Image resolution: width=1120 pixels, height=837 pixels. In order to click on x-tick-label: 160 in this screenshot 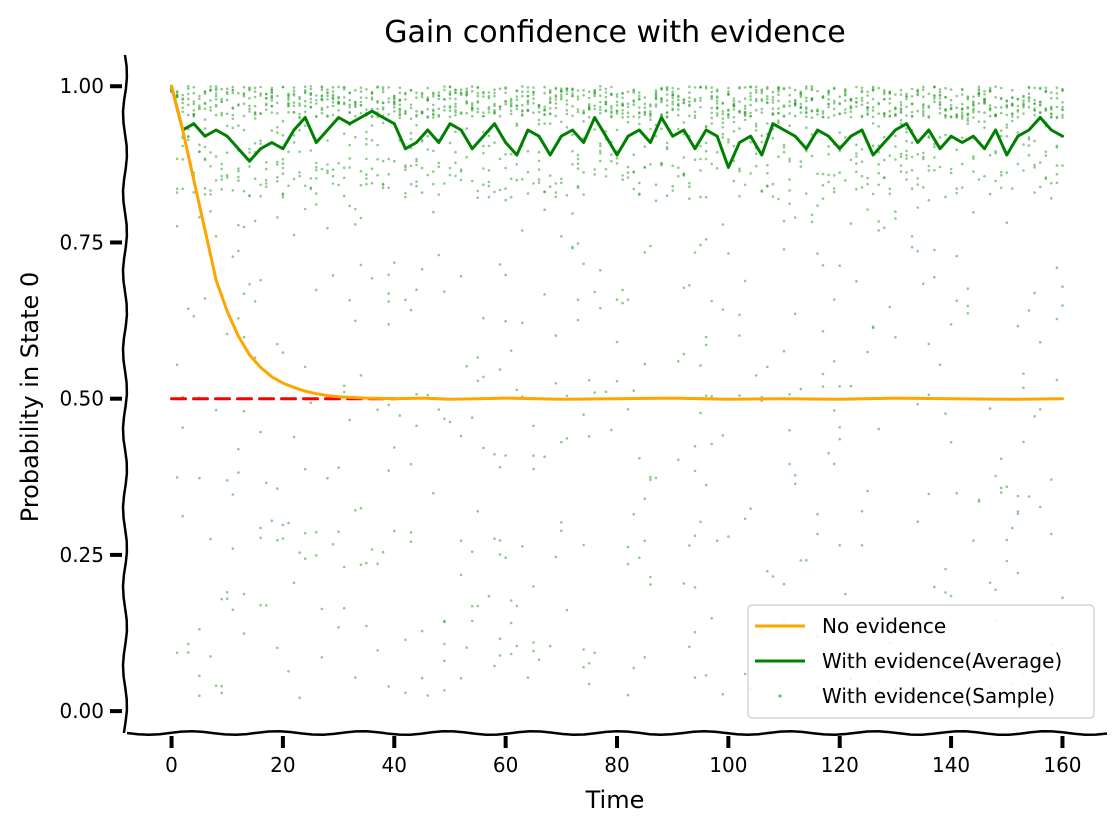, I will do `click(1062, 765)`.